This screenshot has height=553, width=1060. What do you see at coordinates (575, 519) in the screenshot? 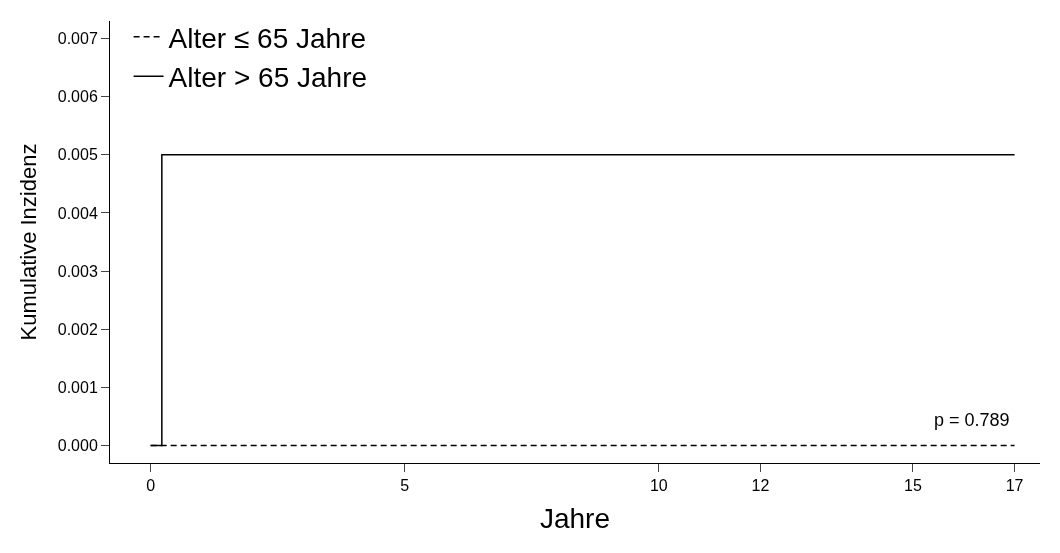
I see `x-axis-title: Jahre` at bounding box center [575, 519].